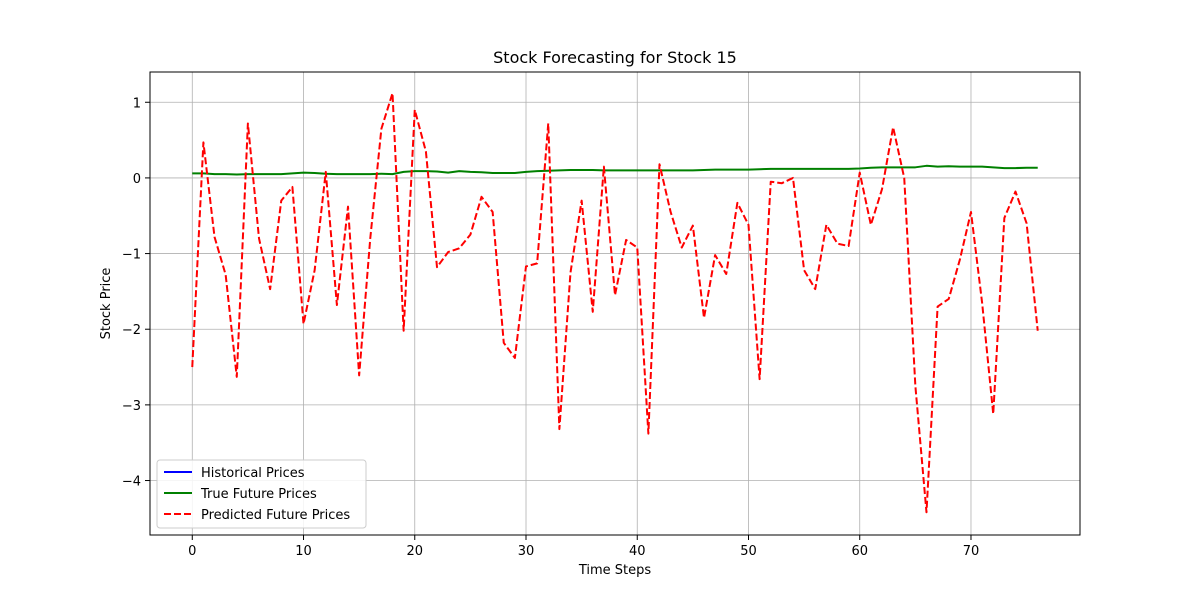 The height and width of the screenshot is (600, 1200). Describe the element at coordinates (131, 330) in the screenshot. I see `y-tick-label: −2` at that location.